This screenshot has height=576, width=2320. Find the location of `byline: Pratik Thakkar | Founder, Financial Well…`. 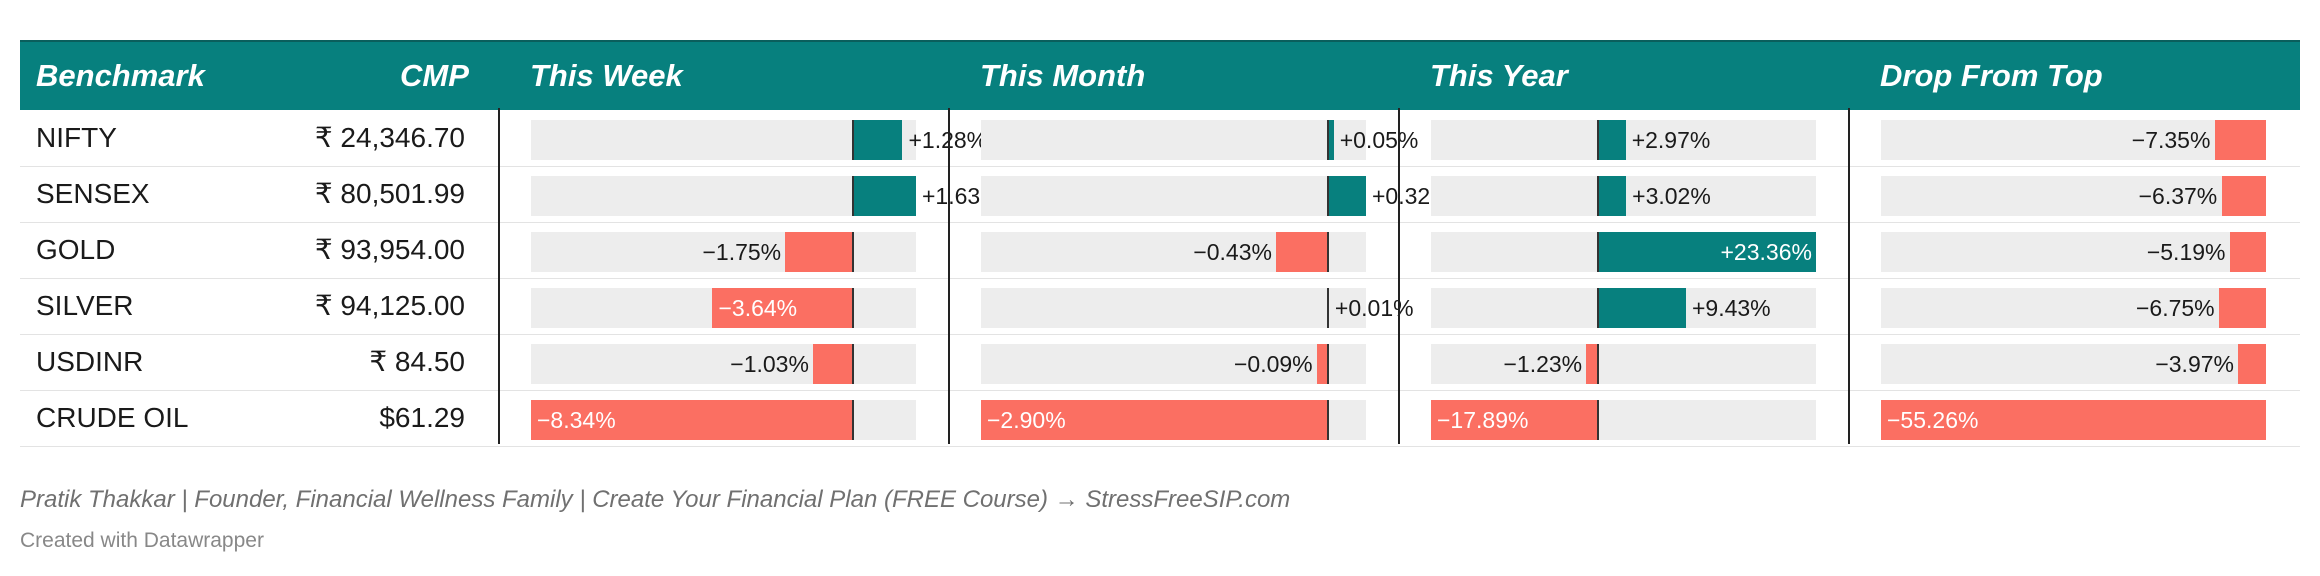

byline: Pratik Thakkar | Founder, Financial Well… is located at coordinates (655, 499).